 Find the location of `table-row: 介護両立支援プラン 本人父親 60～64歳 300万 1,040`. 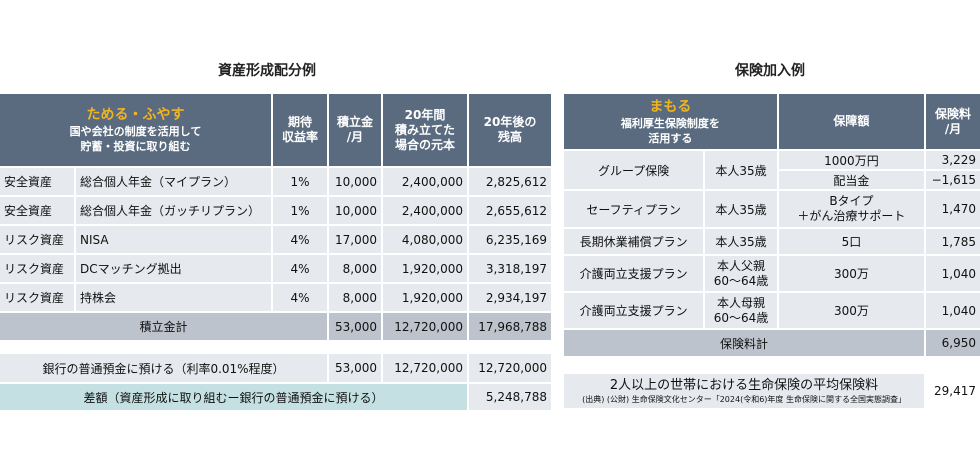

table-row: 介護両立支援プラン 本人父親 60～64歳 300万 1,040 is located at coordinates (772, 273).